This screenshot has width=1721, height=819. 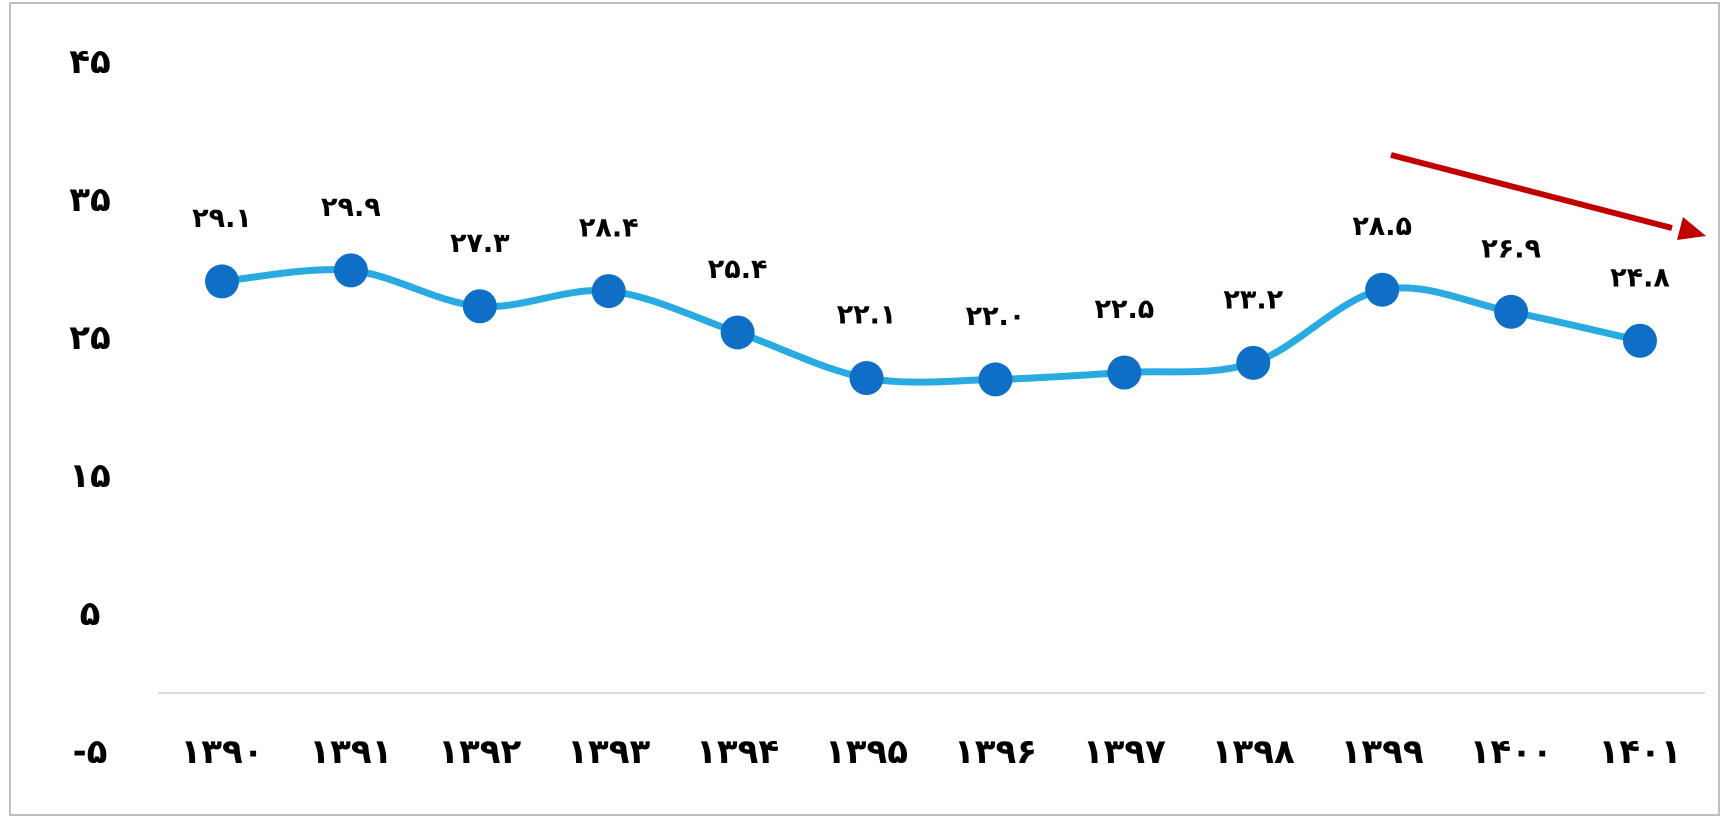 I want to click on data-label: ۲۵.۴, so click(x=738, y=269).